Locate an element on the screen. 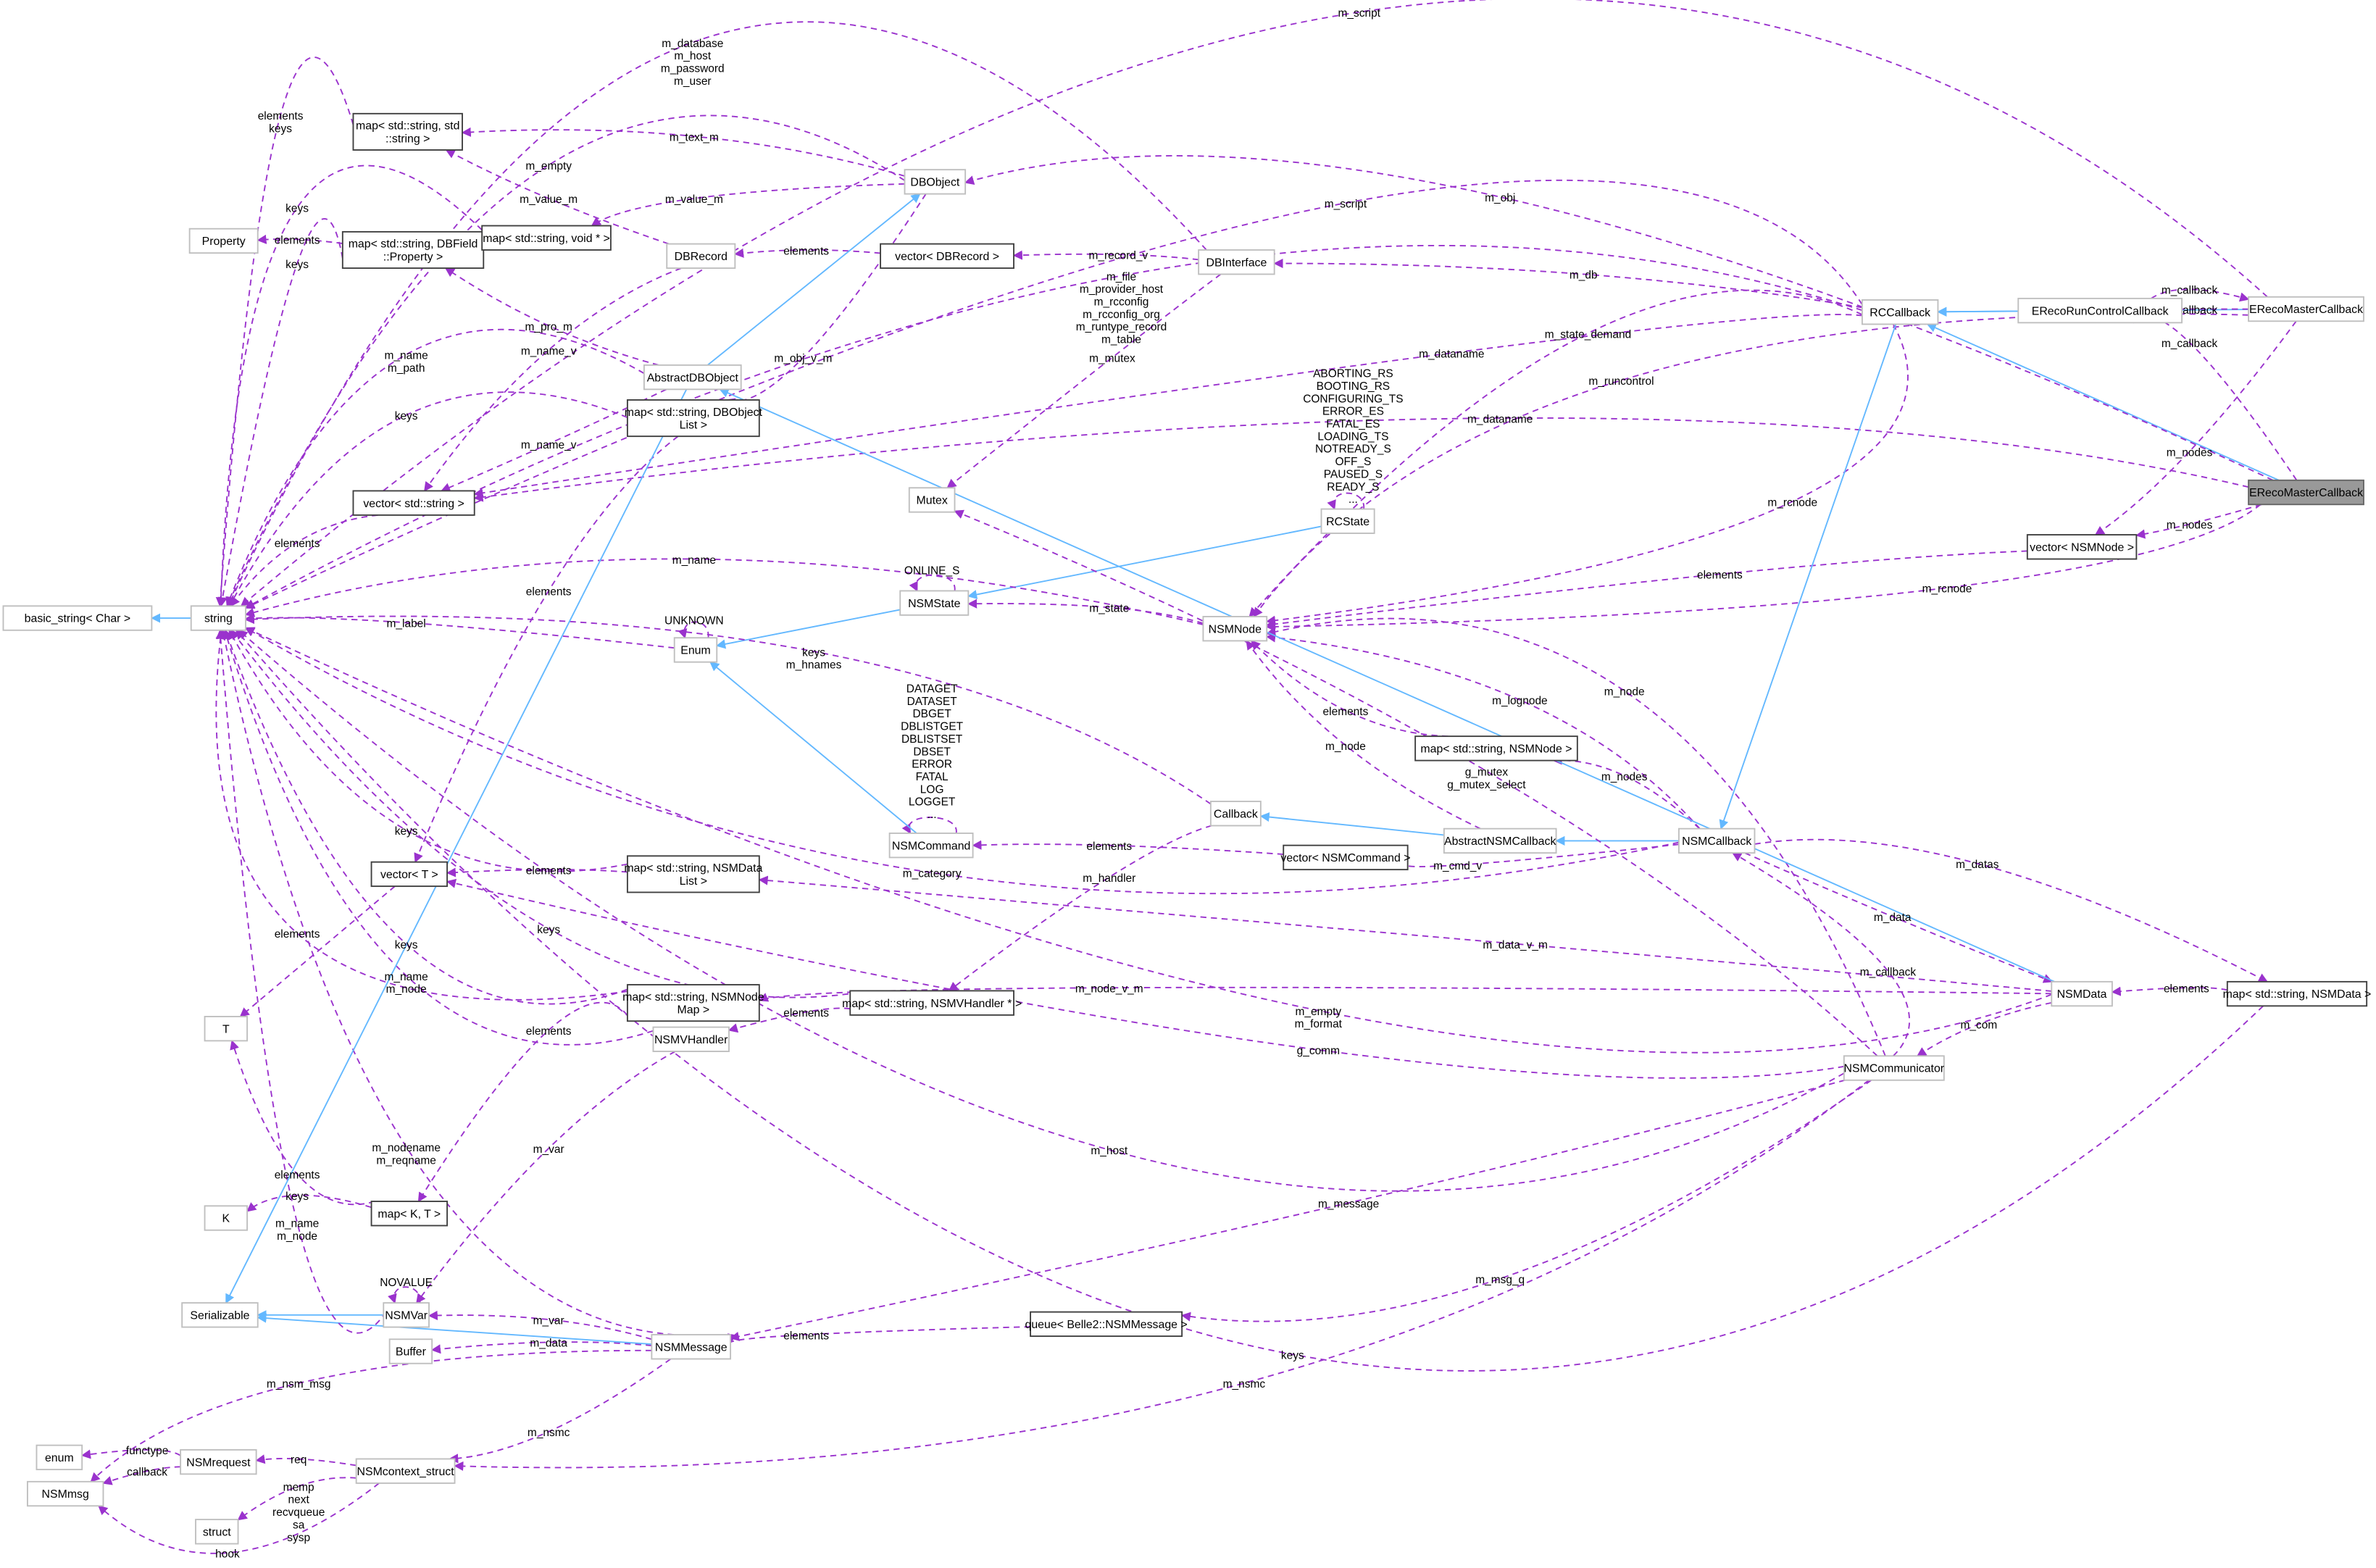  node-label: NSMcontext_struct is located at coordinates (406, 1472).